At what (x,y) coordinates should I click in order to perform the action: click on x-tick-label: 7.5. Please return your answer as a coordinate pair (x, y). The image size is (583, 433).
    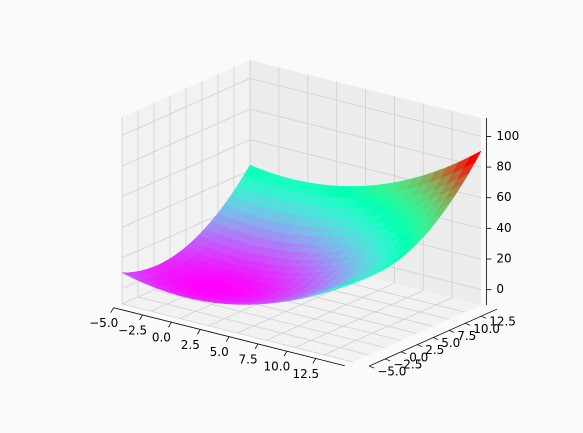
    Looking at the image, I should click on (248, 360).